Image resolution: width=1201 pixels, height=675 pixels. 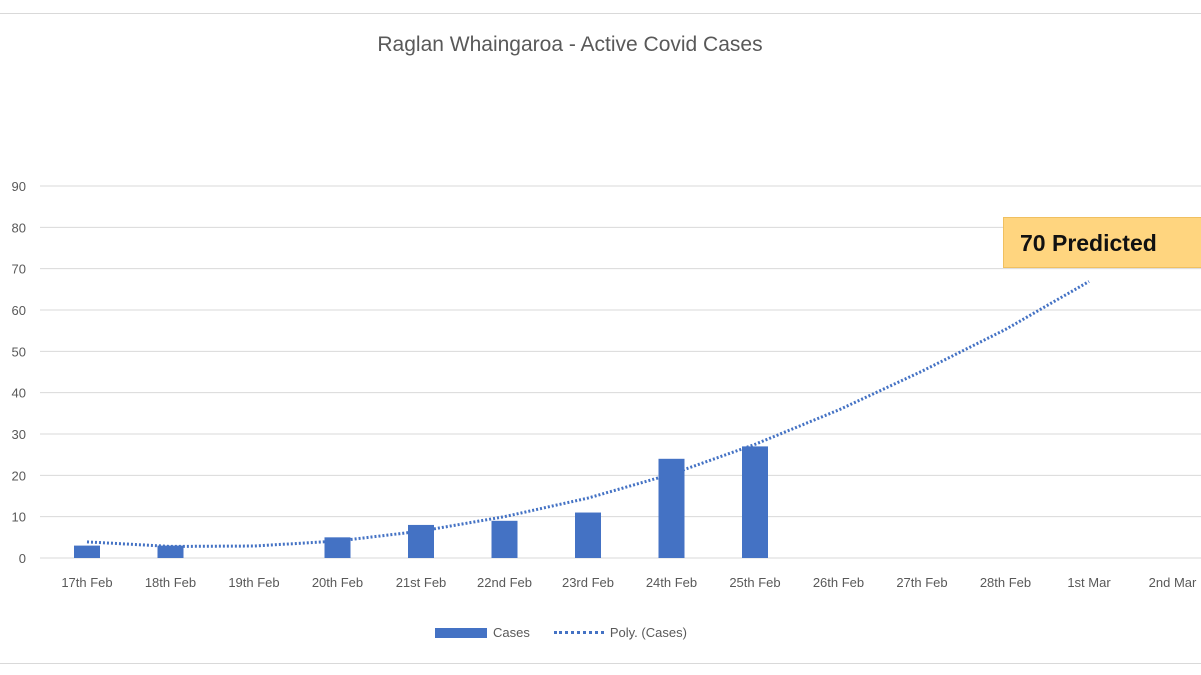 I want to click on x-tick-label: 28th Feb, so click(x=1005, y=582).